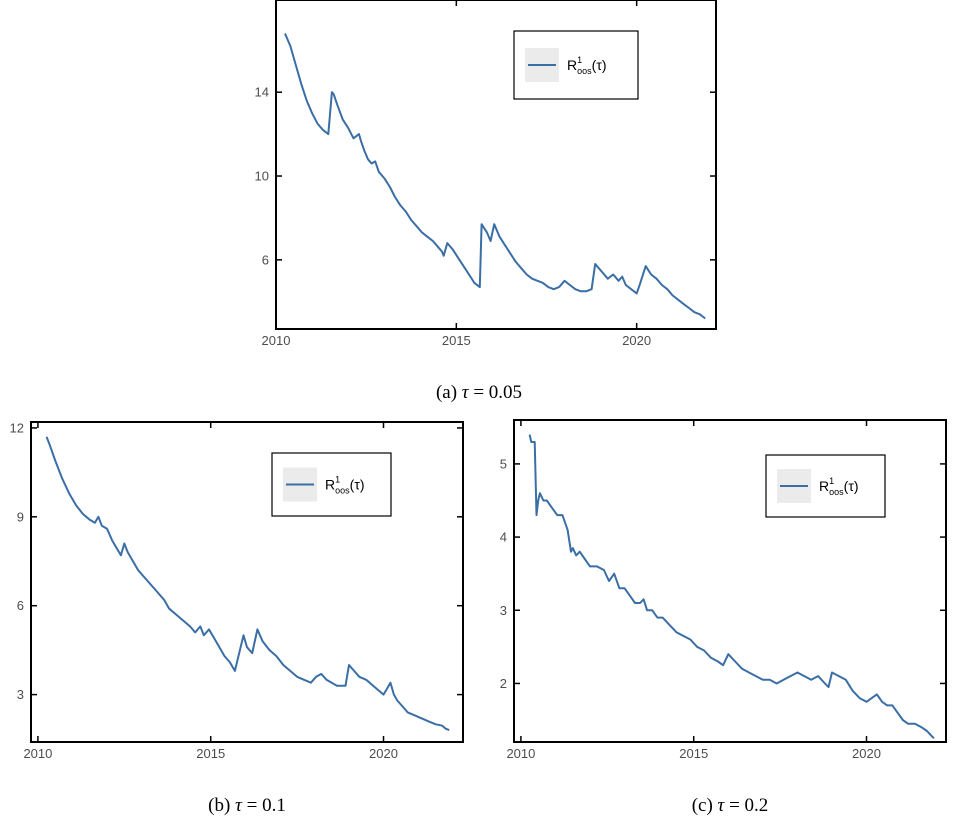  What do you see at coordinates (456, 340) in the screenshot?
I see `x-tick-label-a-2015: 2015` at bounding box center [456, 340].